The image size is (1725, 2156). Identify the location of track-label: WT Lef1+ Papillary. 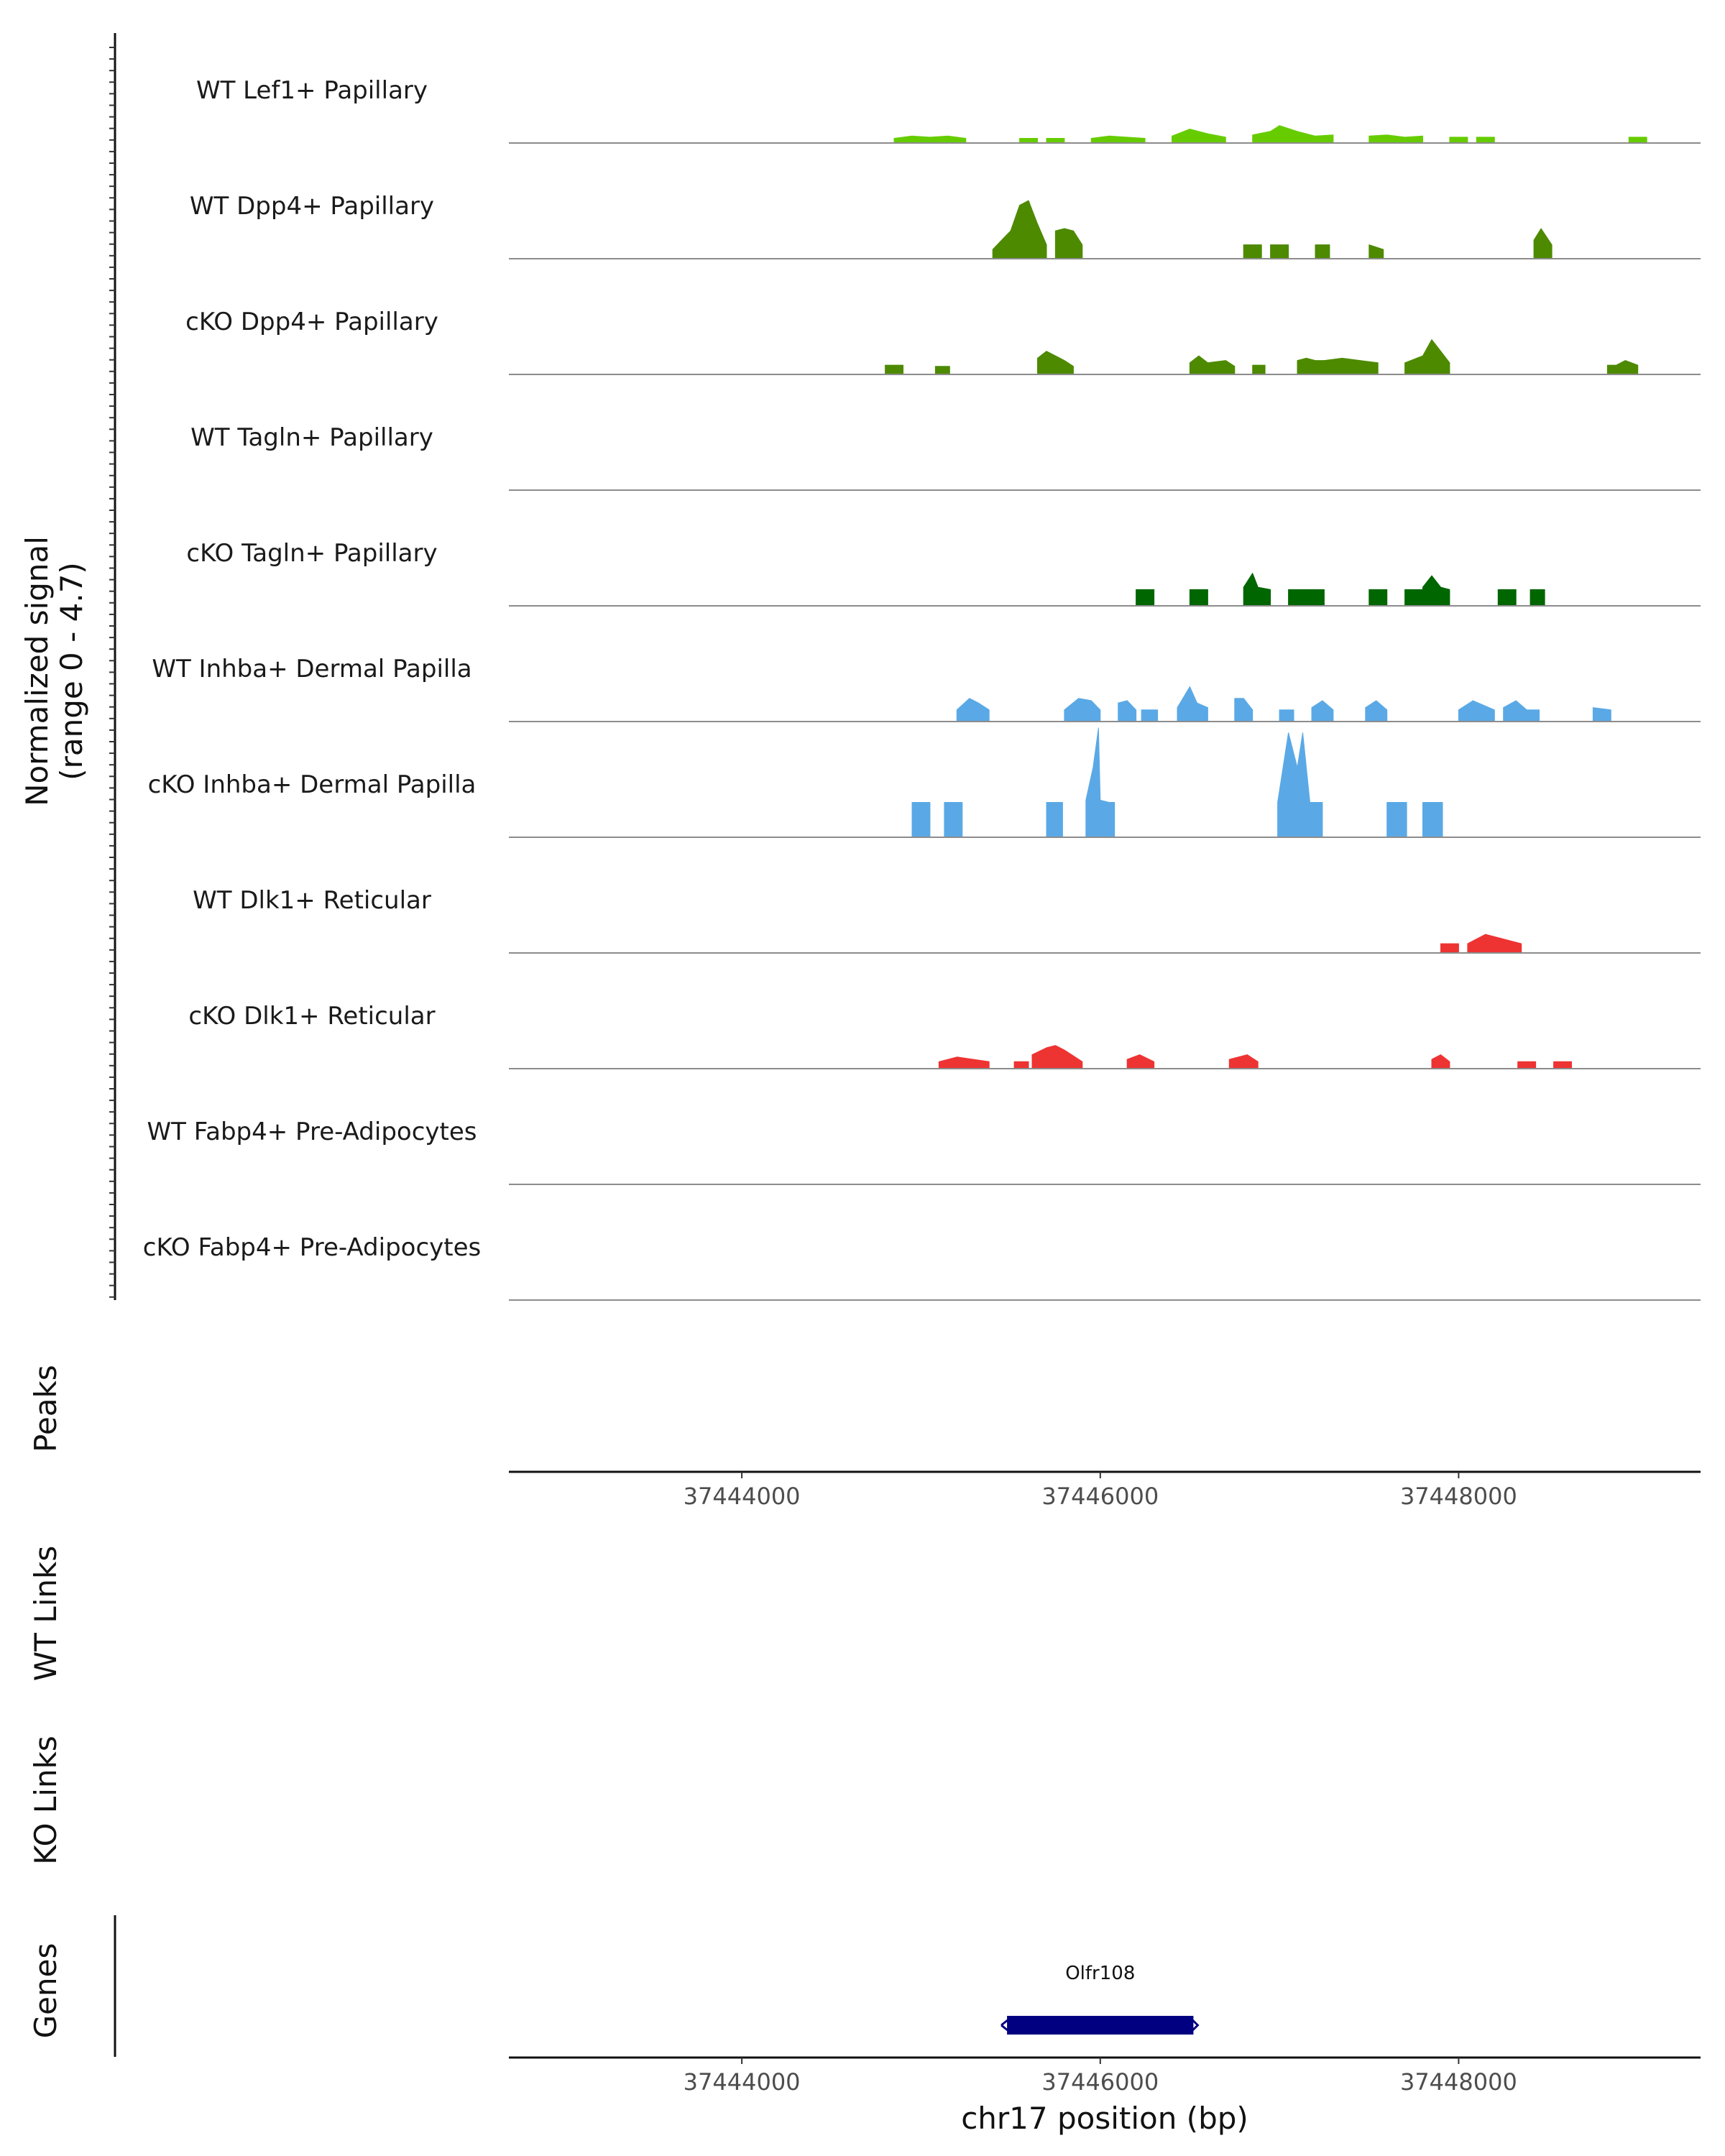
(312, 91).